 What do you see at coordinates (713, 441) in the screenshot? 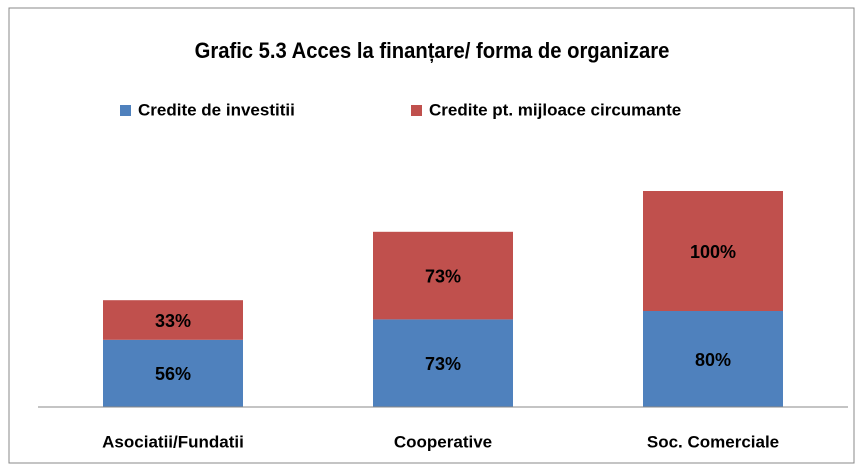
I see `x-tick-label: Soc. Comerciale` at bounding box center [713, 441].